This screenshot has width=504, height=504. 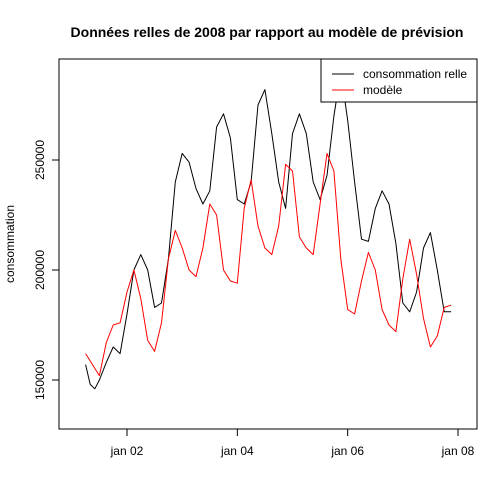 I want to click on y-tick-label-2: 250000, so click(x=40, y=160).